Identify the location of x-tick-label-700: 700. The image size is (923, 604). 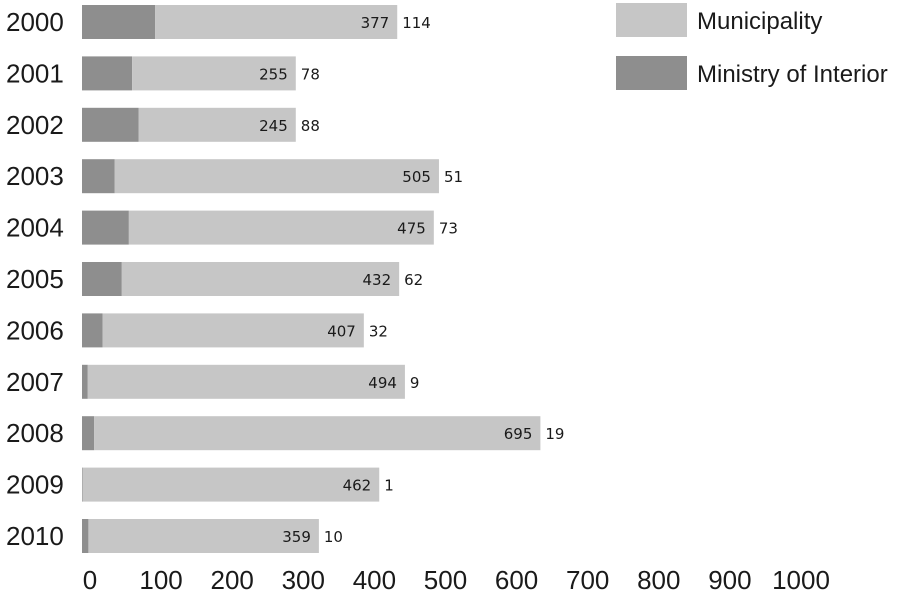
(587, 580).